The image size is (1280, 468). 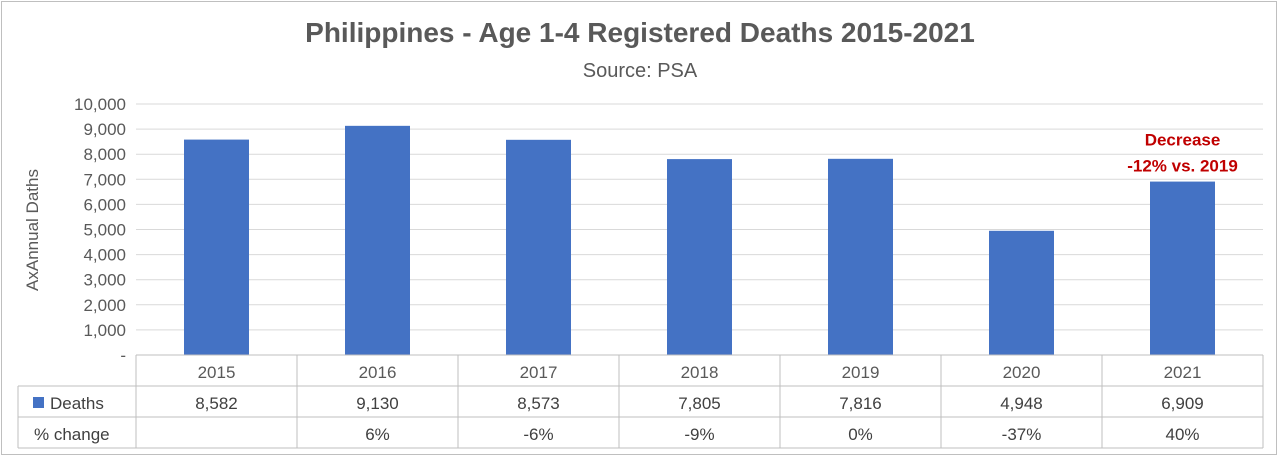 What do you see at coordinates (699, 403) in the screenshot?
I see `table-cell: 7,805` at bounding box center [699, 403].